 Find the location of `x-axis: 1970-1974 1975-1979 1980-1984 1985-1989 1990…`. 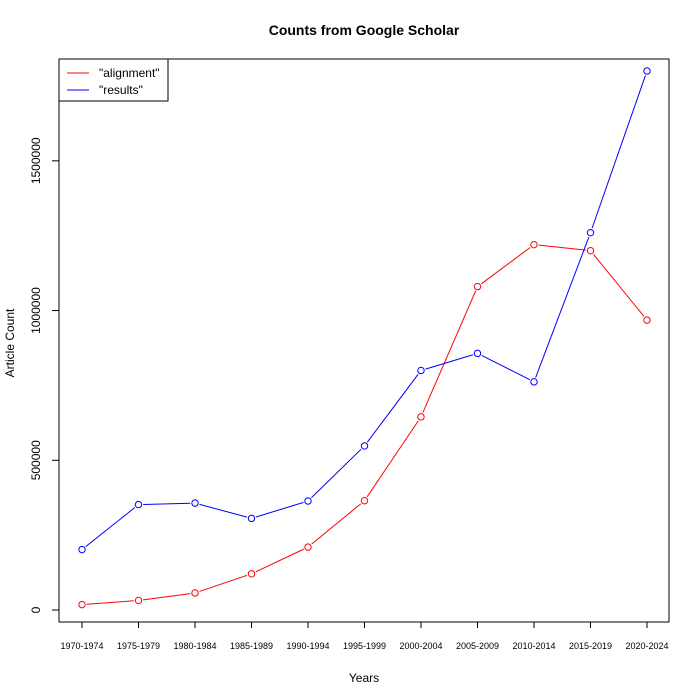

x-axis: 1970-1974 1975-1979 1980-1984 1985-1989 1990… is located at coordinates (364, 636).